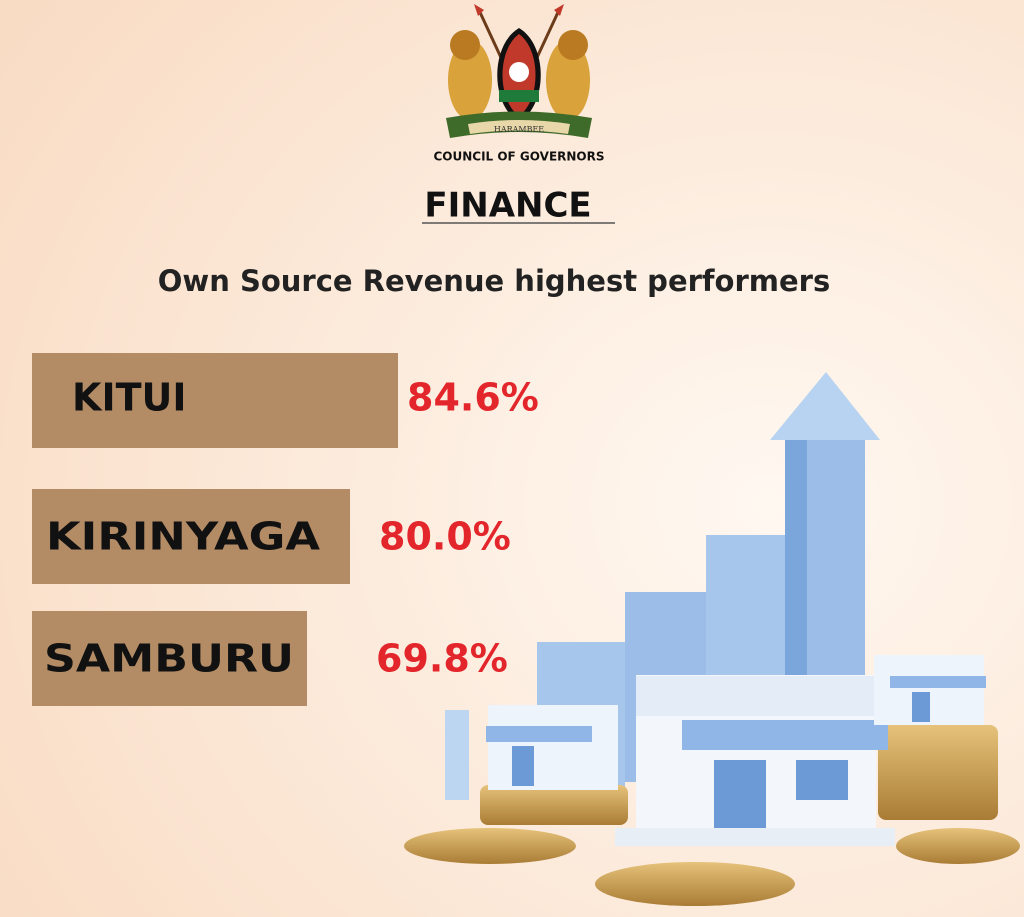  Describe the element at coordinates (518, 157) in the screenshot. I see `organization: COUNCIL OF GOVERNORS` at that location.